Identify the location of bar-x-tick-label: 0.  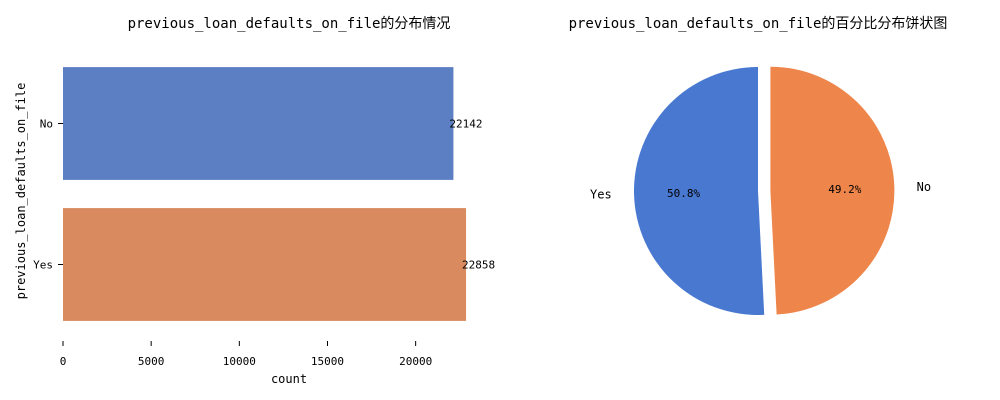
(63, 361).